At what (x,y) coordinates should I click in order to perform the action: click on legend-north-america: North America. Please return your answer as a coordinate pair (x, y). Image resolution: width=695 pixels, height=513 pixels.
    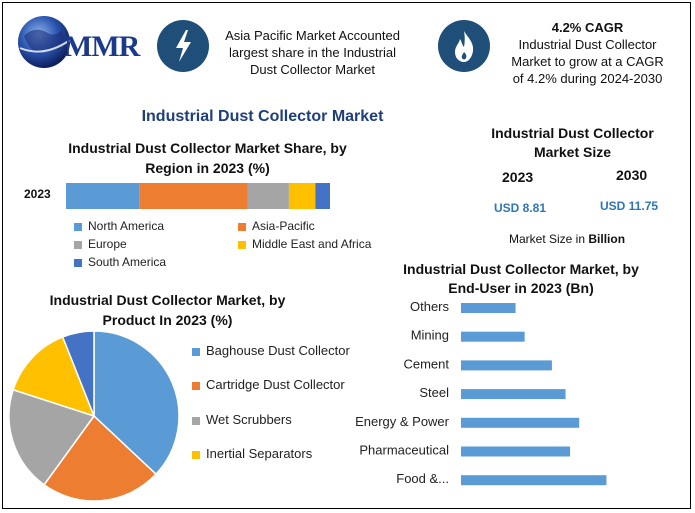
    Looking at the image, I should click on (119, 226).